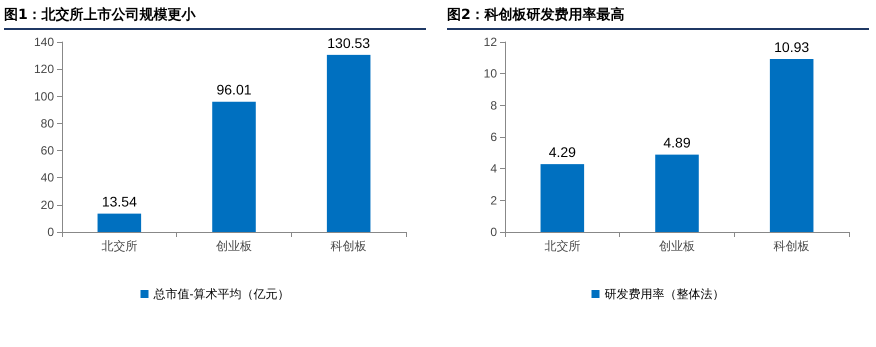  I want to click on chart-title: 图1：北交所上市公司规模更小, so click(215, 17).